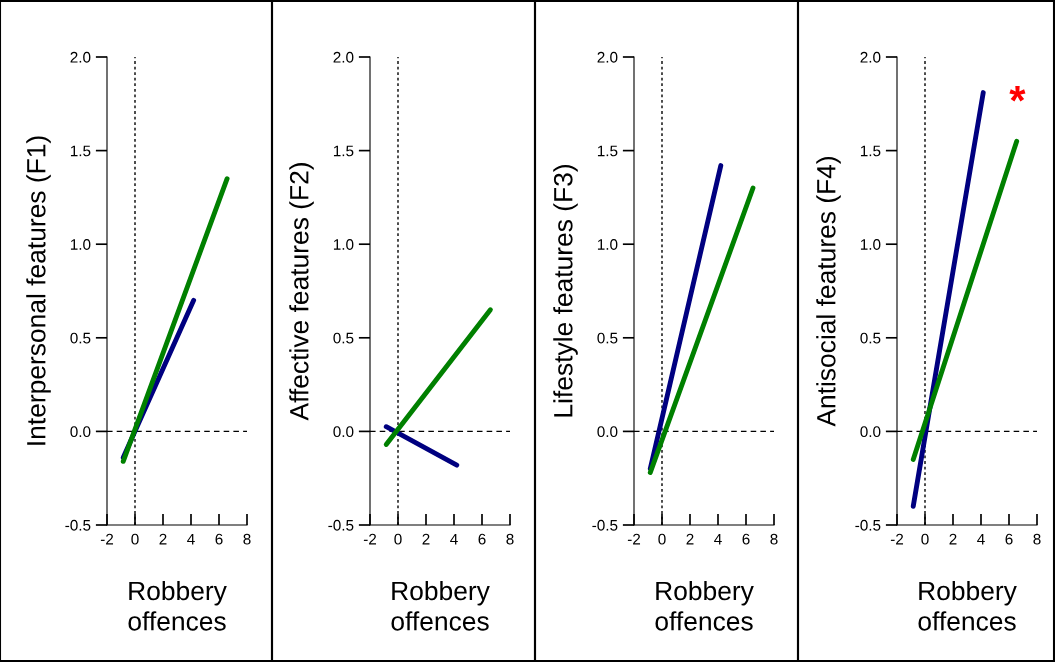  I want to click on annotation: *, so click(1017, 93).